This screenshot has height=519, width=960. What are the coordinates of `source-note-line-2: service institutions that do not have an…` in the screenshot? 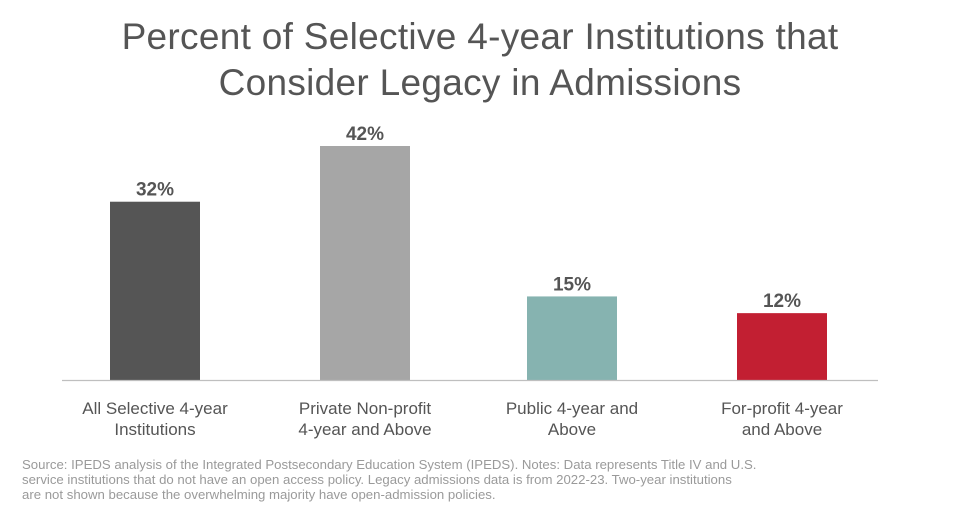 It's located at (377, 479).